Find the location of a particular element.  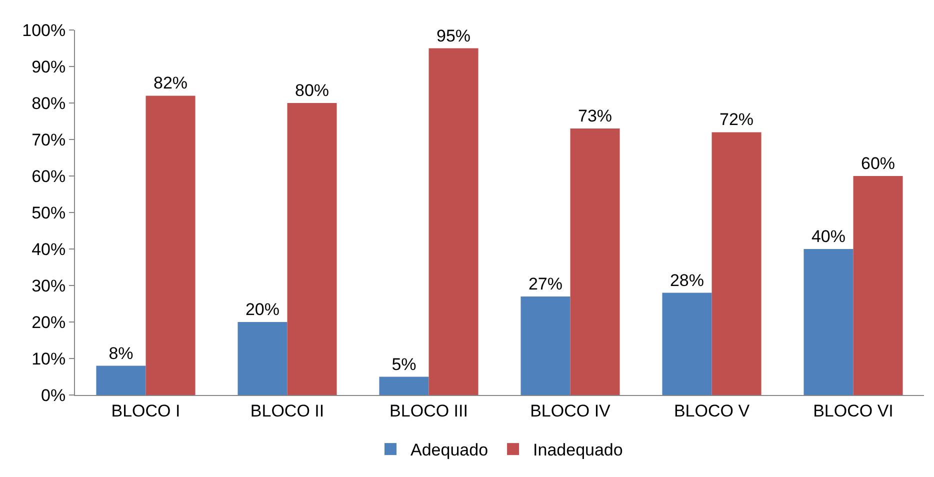

x-tick-label: BLOCO VI is located at coordinates (853, 410).